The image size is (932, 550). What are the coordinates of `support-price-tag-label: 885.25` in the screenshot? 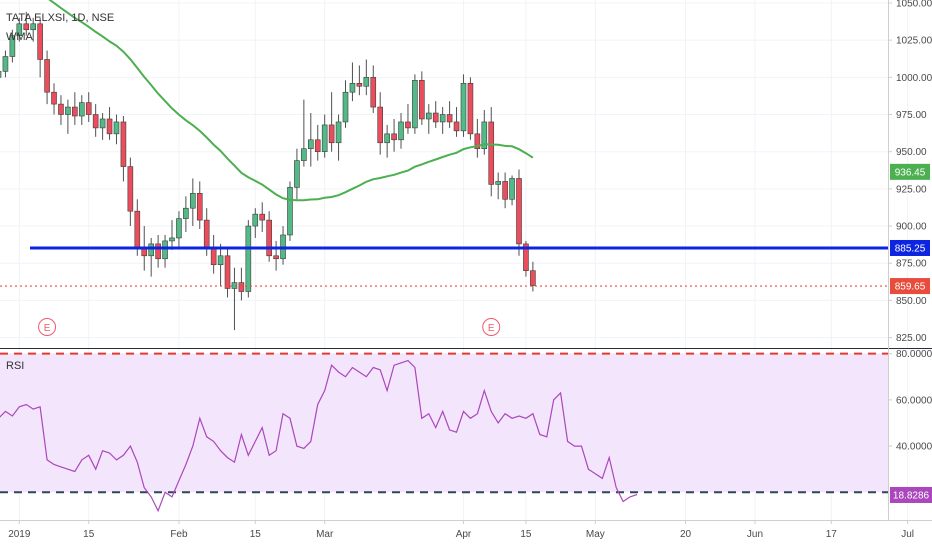 It's located at (910, 248).